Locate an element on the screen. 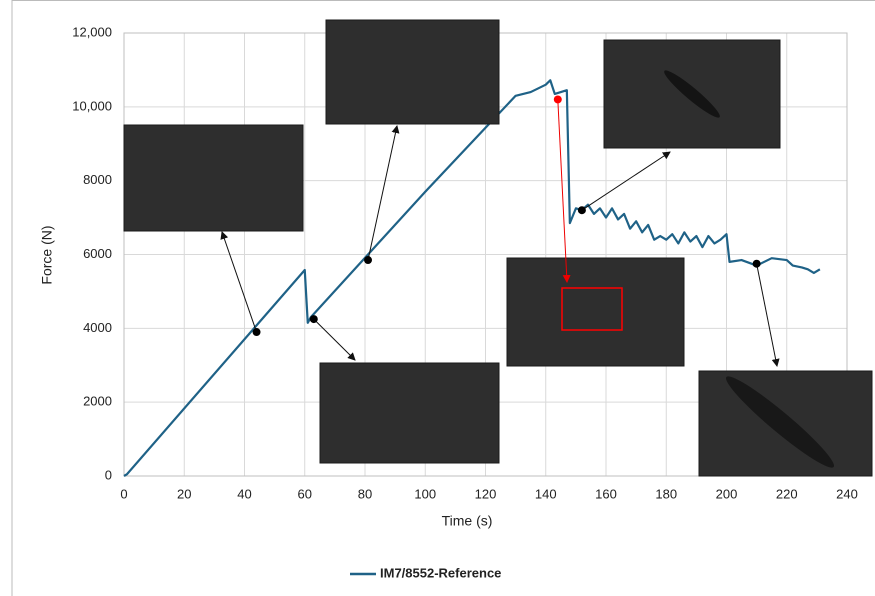 The width and height of the screenshot is (875, 596). highlight-box is located at coordinates (592, 309).